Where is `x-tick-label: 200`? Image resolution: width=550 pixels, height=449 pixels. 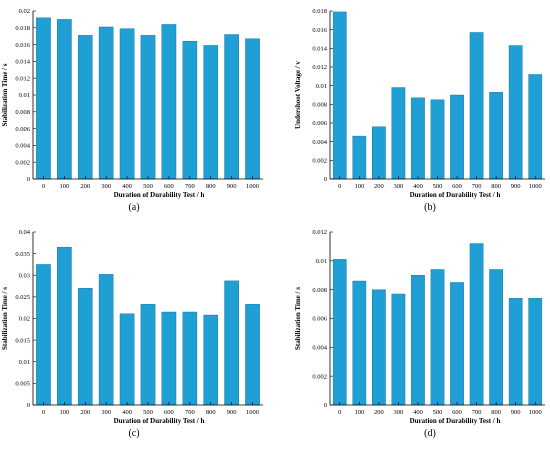
x-tick-label: 200 is located at coordinates (379, 186).